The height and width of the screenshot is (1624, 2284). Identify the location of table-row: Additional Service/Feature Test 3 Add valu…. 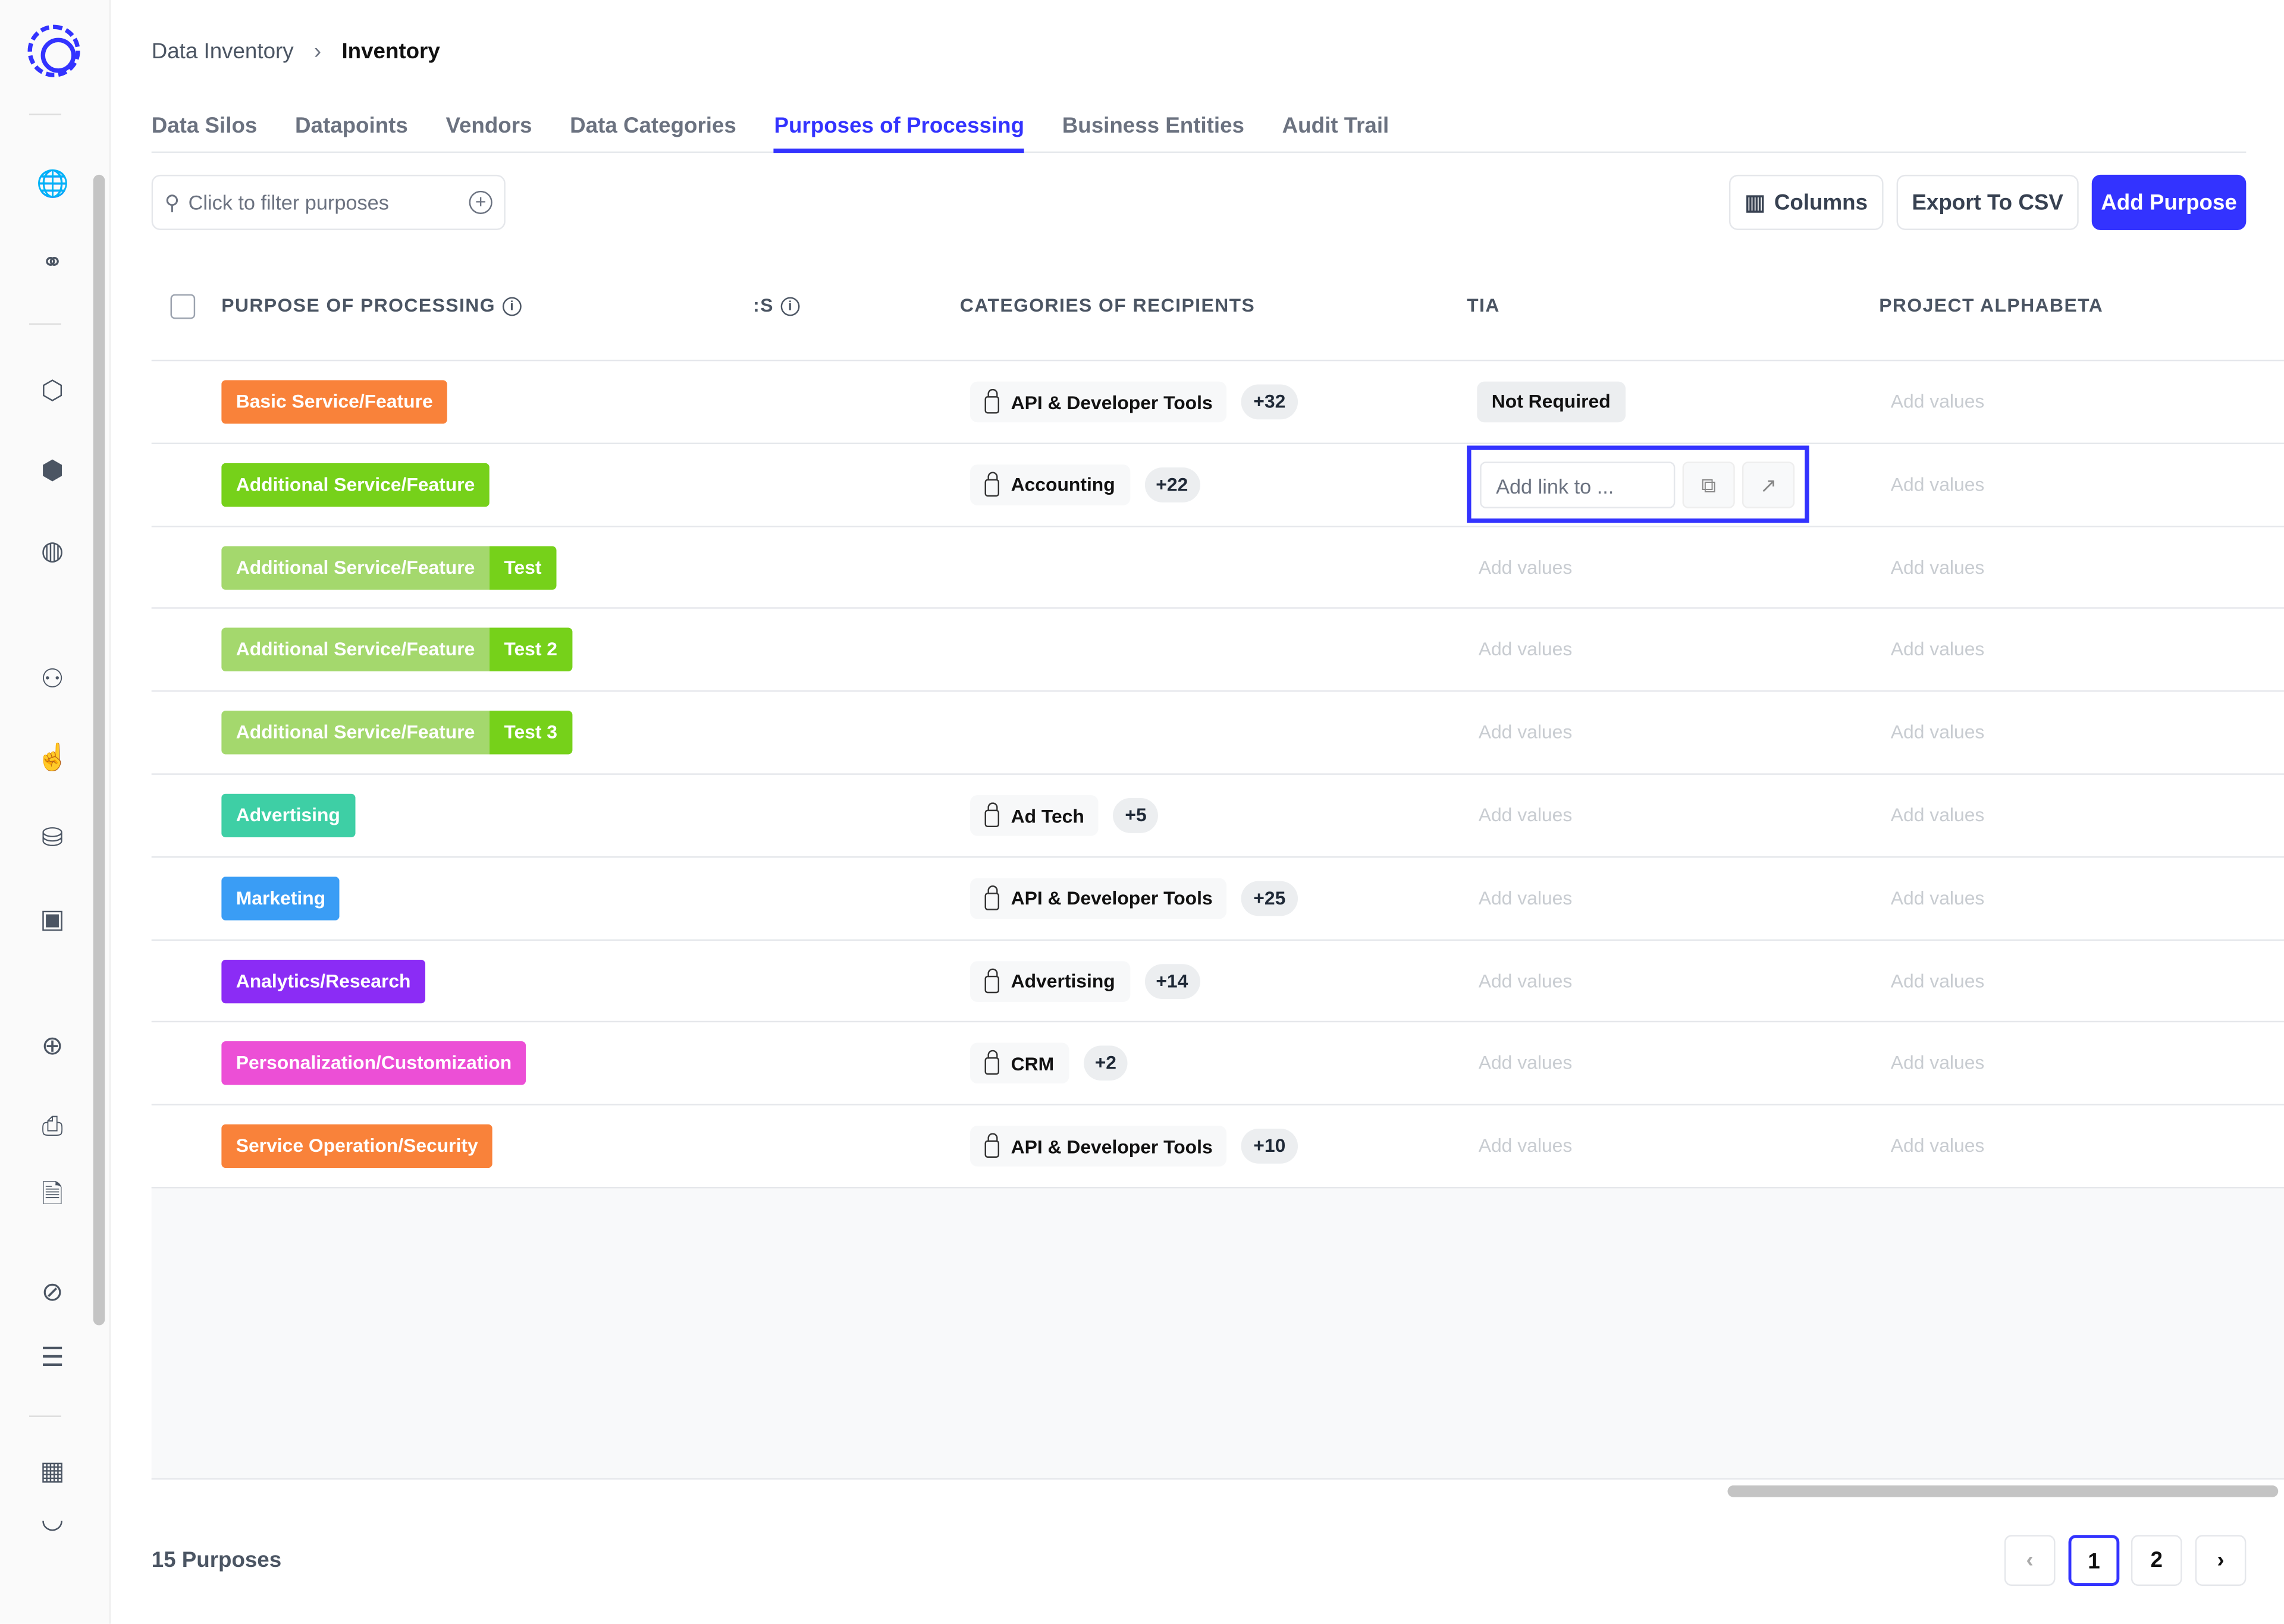
(1217, 732).